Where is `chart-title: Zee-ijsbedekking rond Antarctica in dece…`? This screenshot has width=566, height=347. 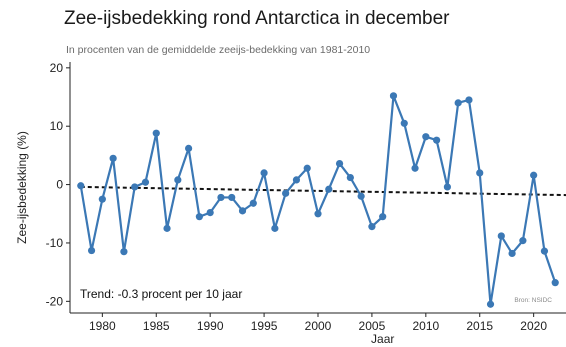 chart-title: Zee-ijsbedekking rond Antarctica in dece… is located at coordinates (257, 18).